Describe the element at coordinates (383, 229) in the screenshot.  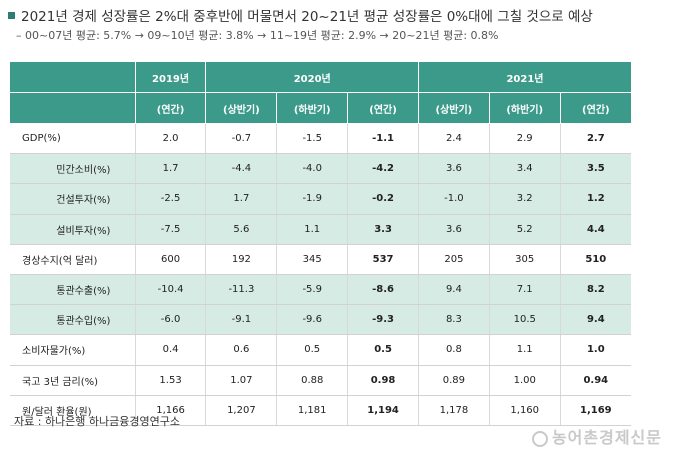
I see `value-cell: 3.3` at that location.